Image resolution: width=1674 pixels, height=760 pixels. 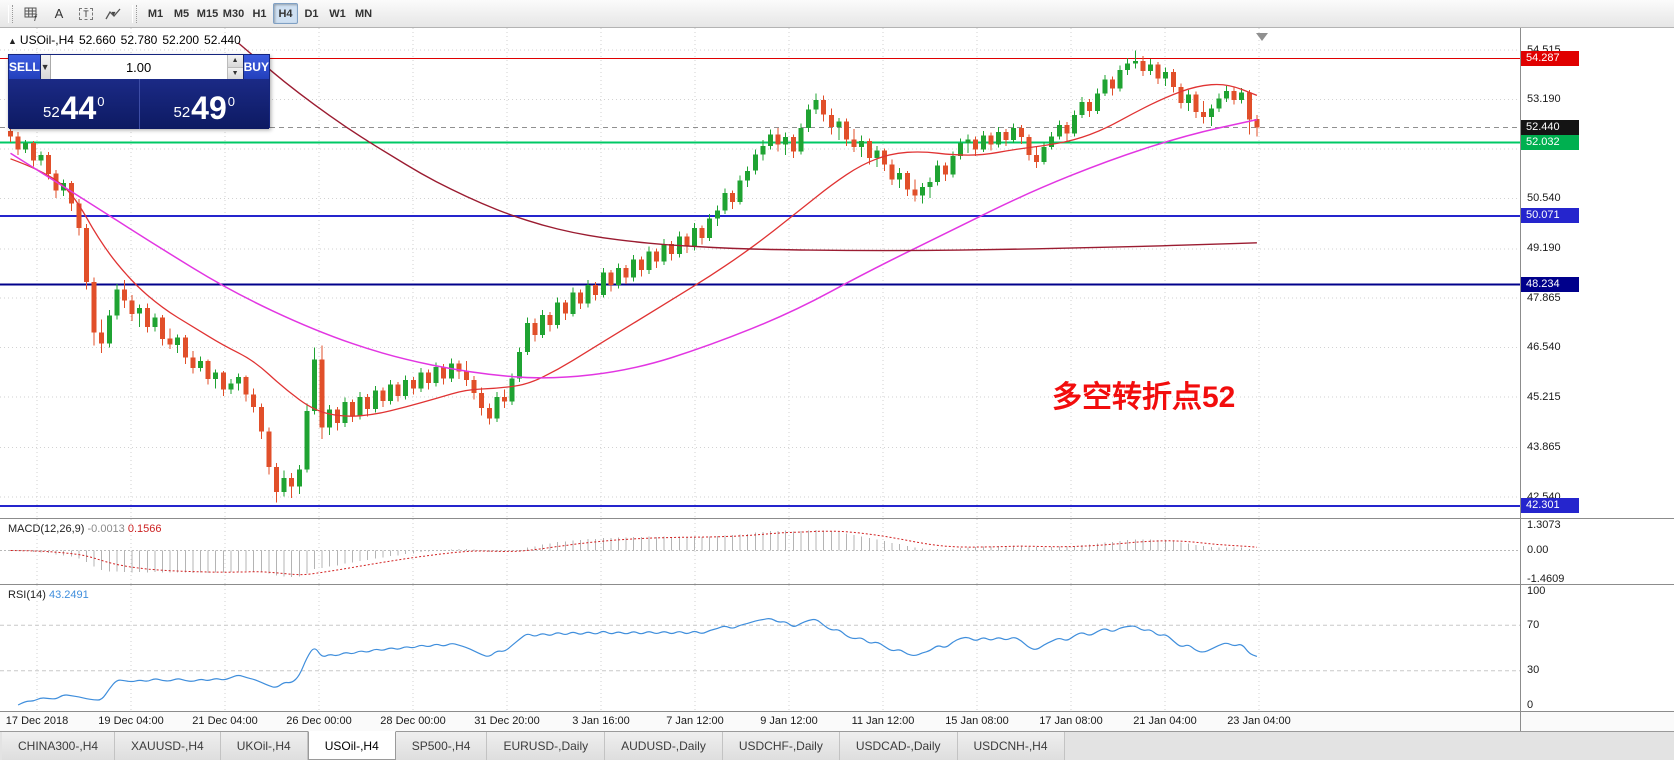 What do you see at coordinates (59, 746) in the screenshot?
I see `tab-china300h4: CHINA300-,H4` at bounding box center [59, 746].